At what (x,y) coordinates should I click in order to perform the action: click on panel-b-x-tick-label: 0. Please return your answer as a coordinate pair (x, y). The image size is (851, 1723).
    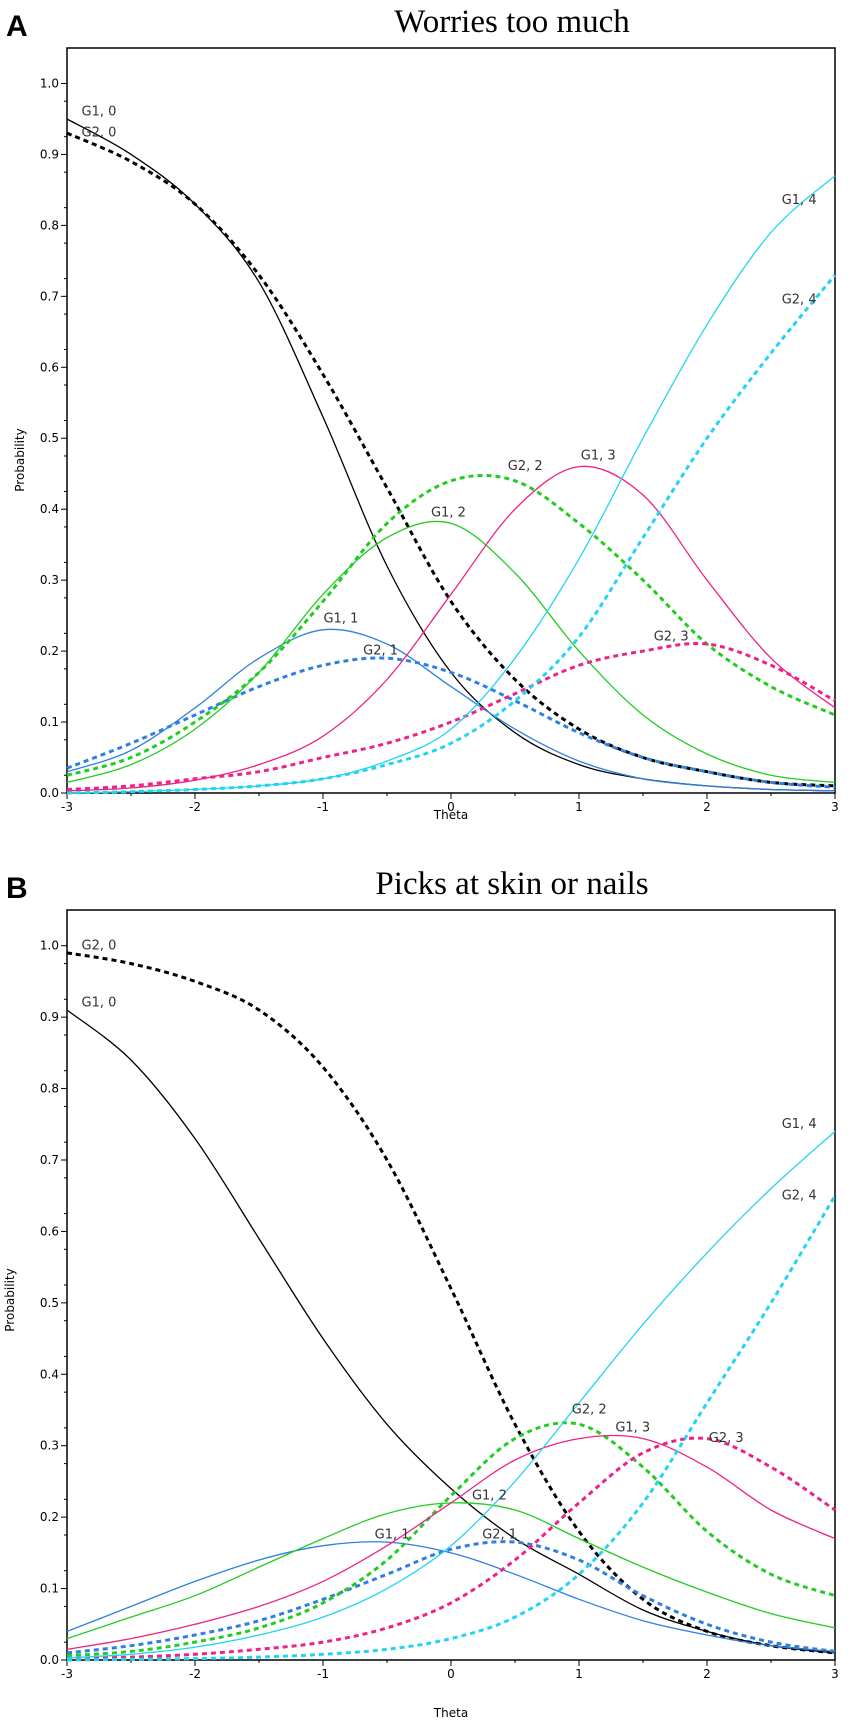
    Looking at the image, I should click on (451, 1674).